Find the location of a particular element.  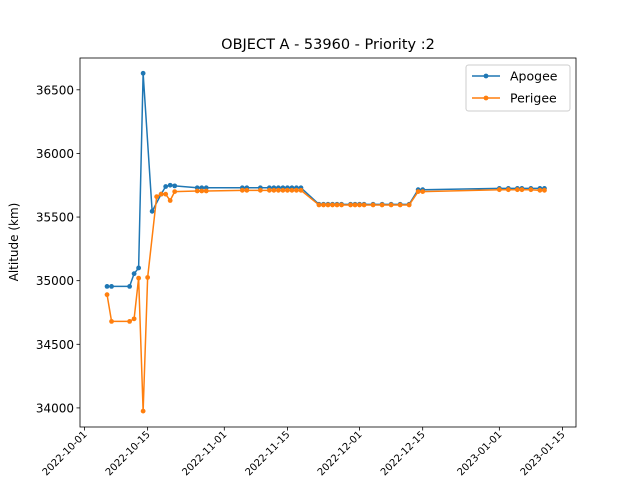

apogee-legend-marker is located at coordinates (486, 76).